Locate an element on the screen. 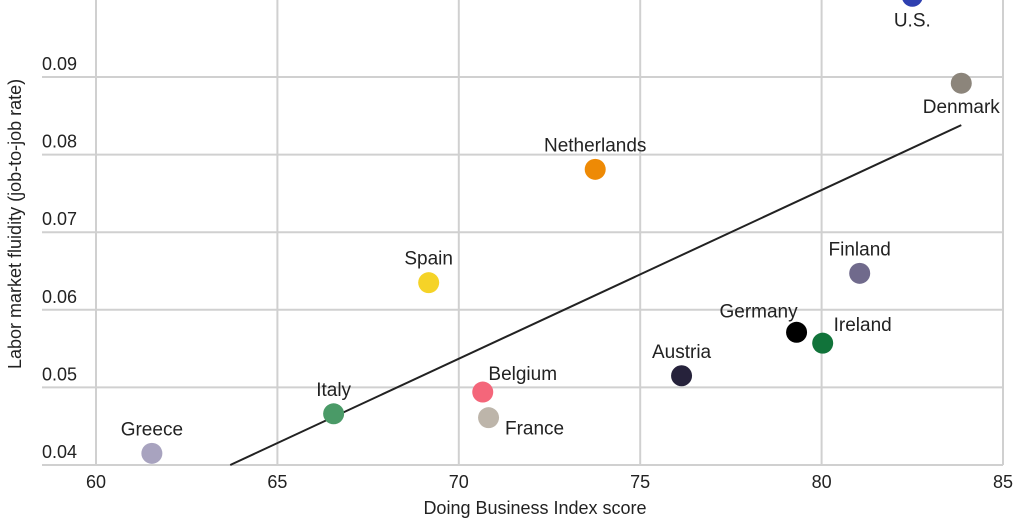 This screenshot has height=519, width=1024. point-label: Finland is located at coordinates (860, 249).